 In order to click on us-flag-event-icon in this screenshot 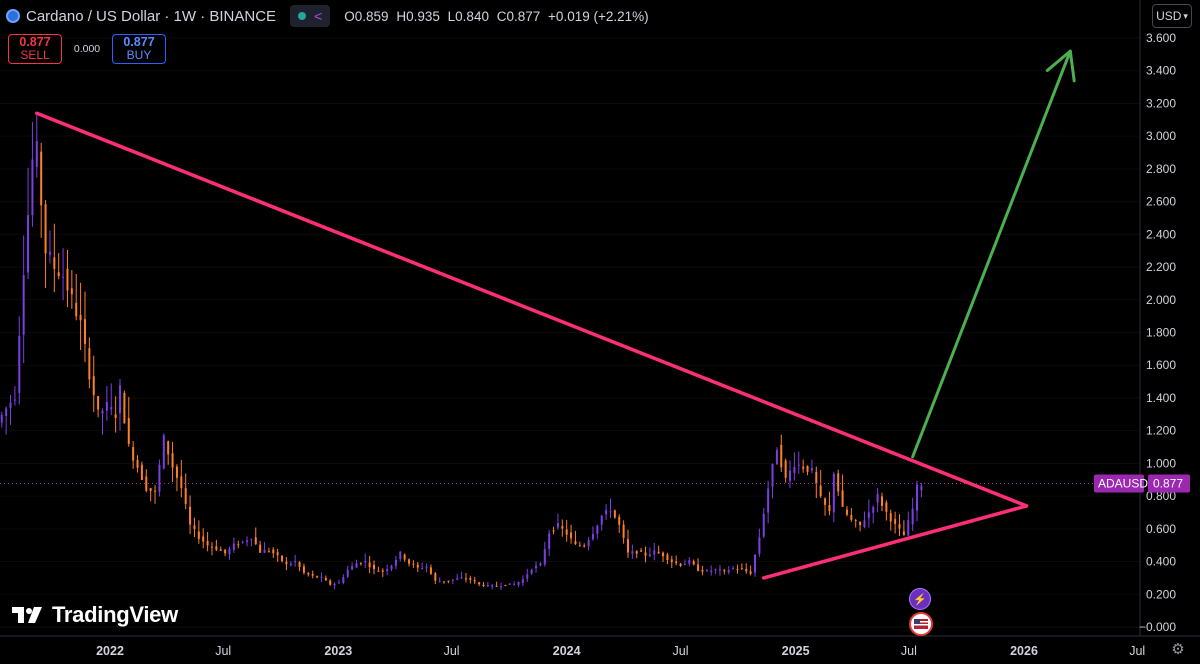, I will do `click(921, 624)`.